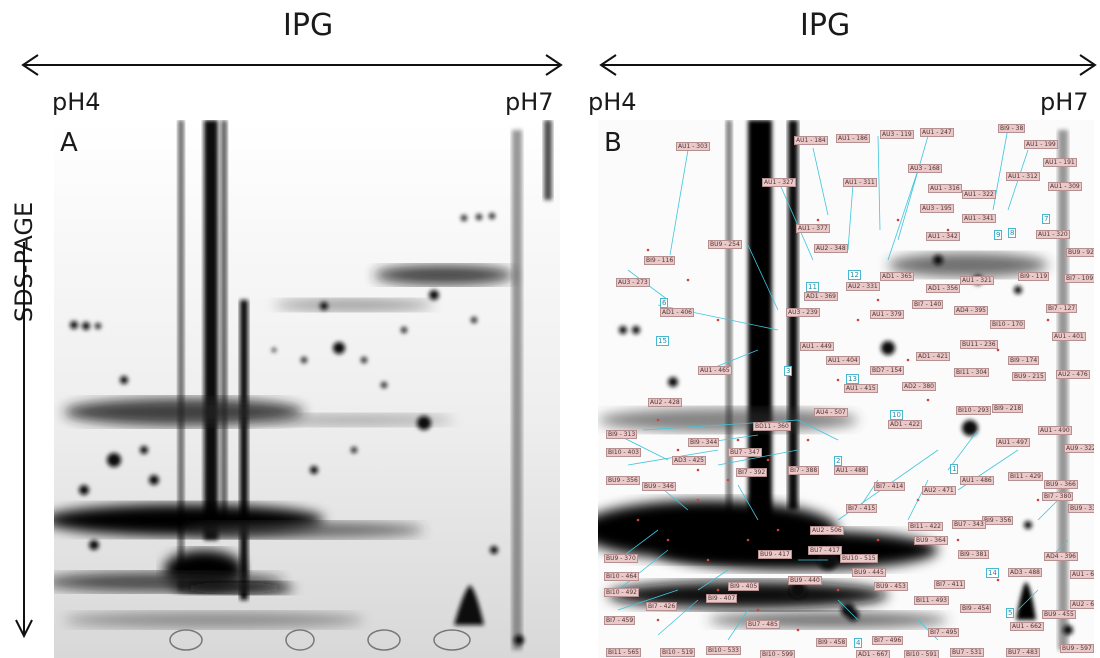 Image resolution: width=1100 pixels, height=658 pixels. I want to click on spot-label: AU2 - 476, so click(1073, 374).